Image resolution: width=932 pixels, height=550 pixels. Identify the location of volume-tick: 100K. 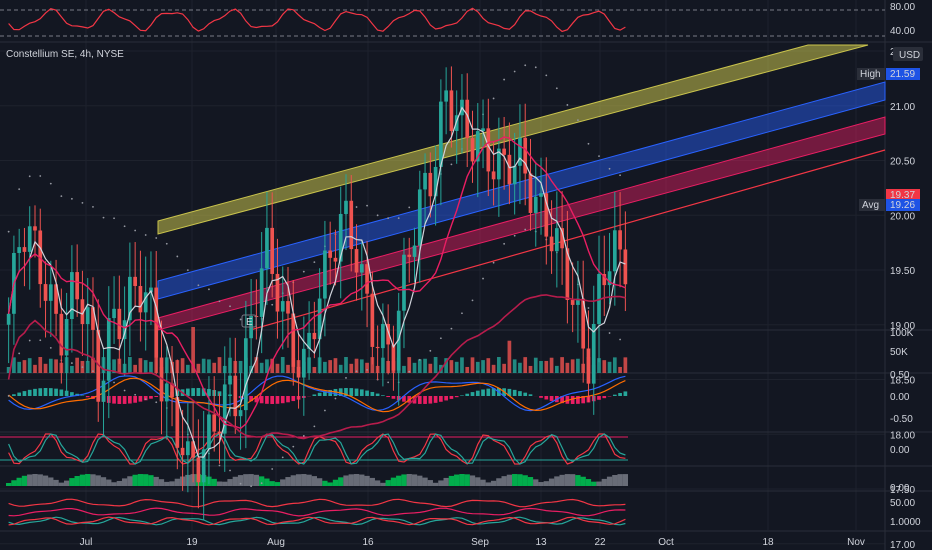
(902, 333).